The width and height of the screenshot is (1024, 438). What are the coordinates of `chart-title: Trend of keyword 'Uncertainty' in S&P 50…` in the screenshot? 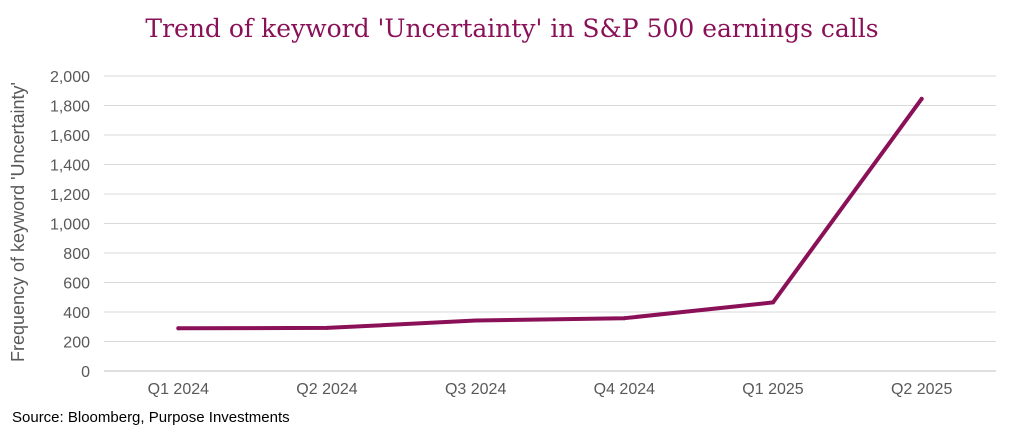 It's located at (512, 28).